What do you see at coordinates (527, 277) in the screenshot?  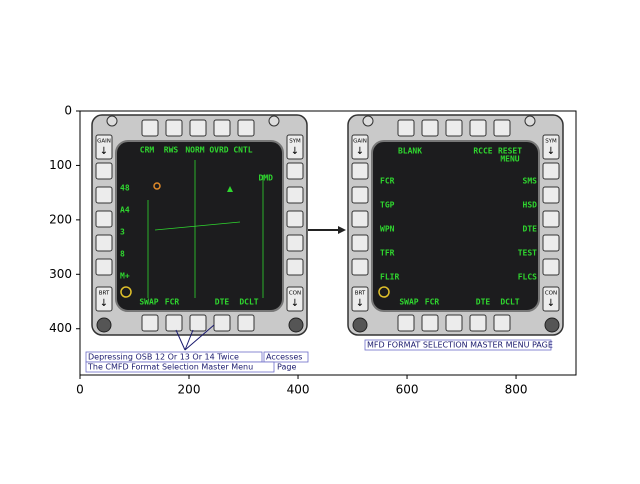 I see `right-labels: FLCS` at bounding box center [527, 277].